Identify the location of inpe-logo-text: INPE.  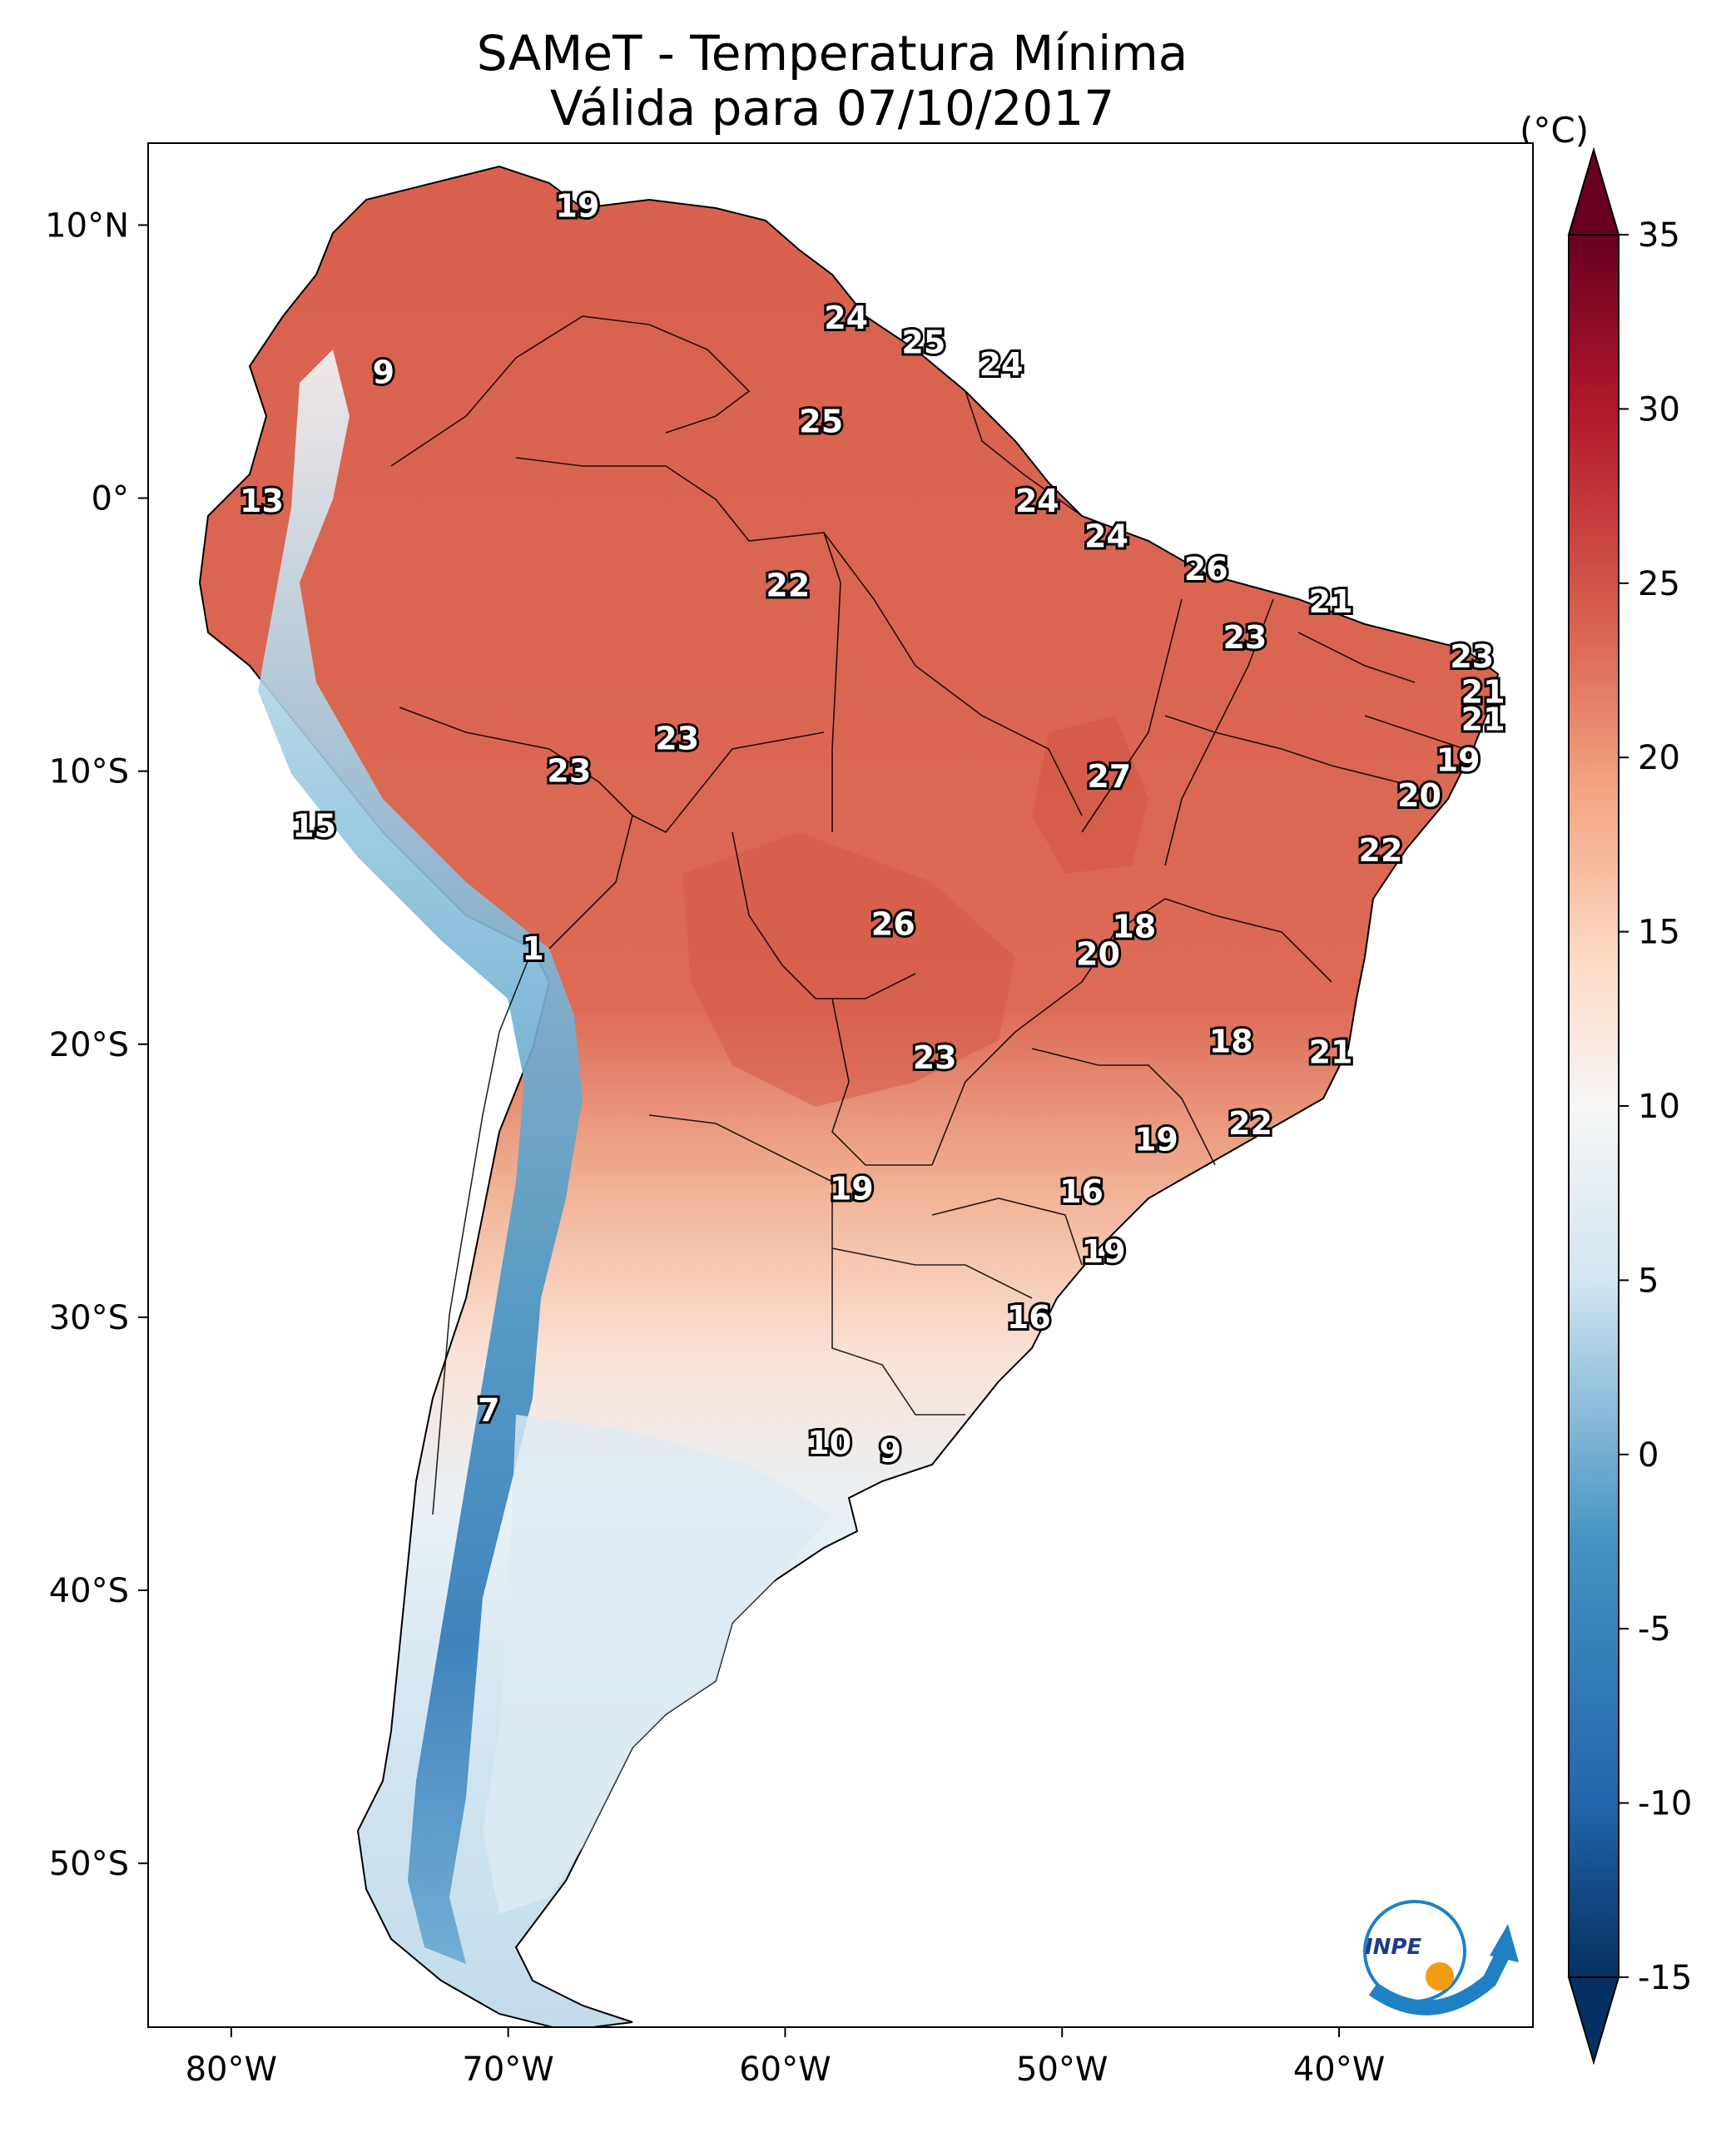
(1393, 1947).